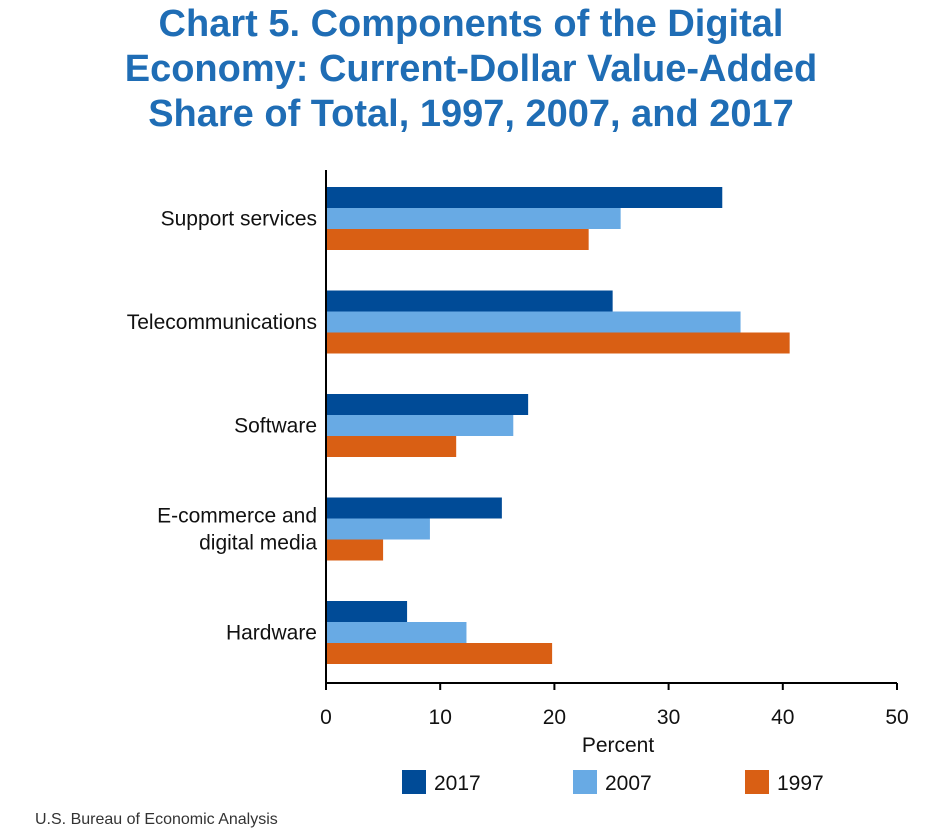 The width and height of the screenshot is (942, 834). I want to click on chart-title-line: Chart 5. Components of the Digital, so click(471, 24).